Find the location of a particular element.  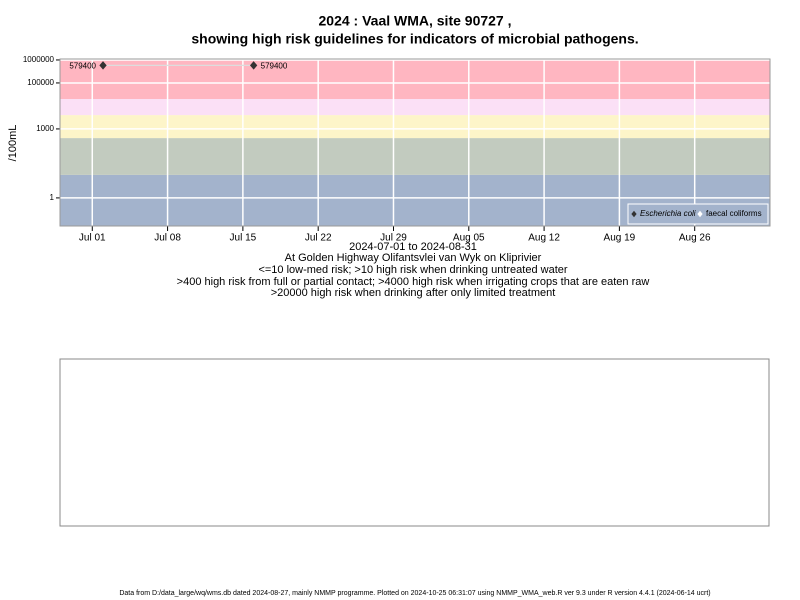

x-tick-label: Aug 19 is located at coordinates (620, 238).